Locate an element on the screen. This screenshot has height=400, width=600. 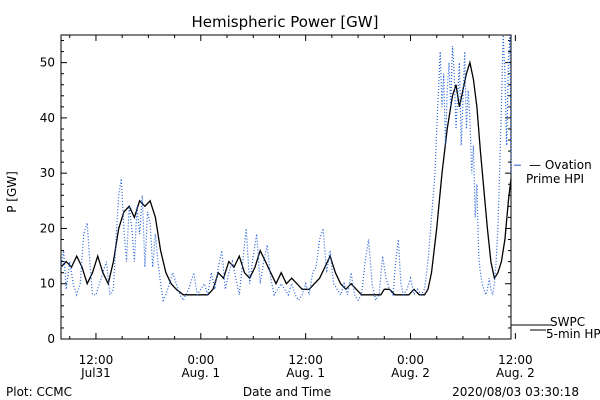
y-tick-label: 0 is located at coordinates (51, 339).